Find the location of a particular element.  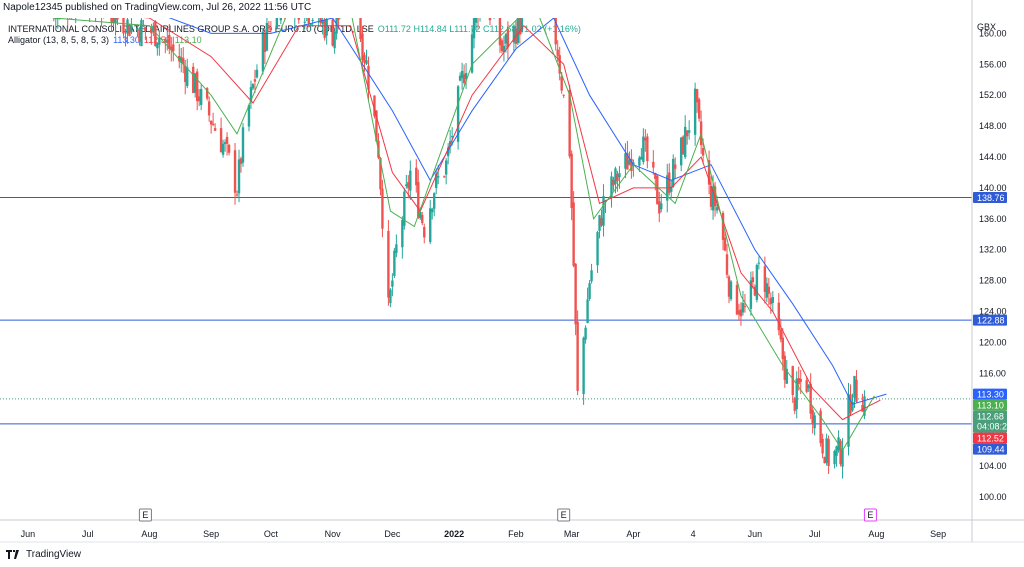

y-tick-label: 104.00 is located at coordinates (993, 466).